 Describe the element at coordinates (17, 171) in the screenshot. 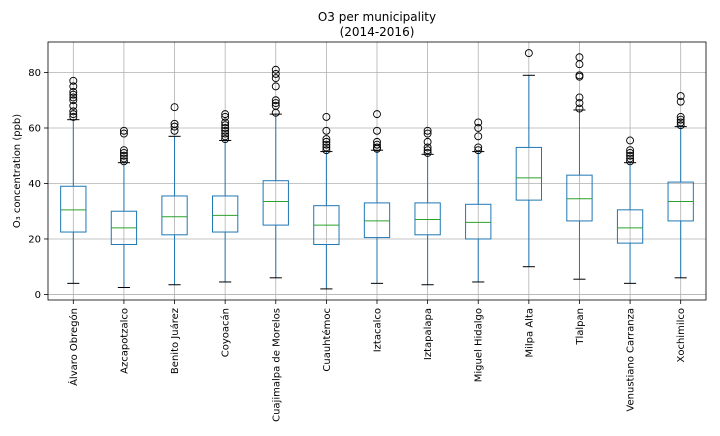

I see `y-axis-label: O₃ concentration (ppb)` at that location.